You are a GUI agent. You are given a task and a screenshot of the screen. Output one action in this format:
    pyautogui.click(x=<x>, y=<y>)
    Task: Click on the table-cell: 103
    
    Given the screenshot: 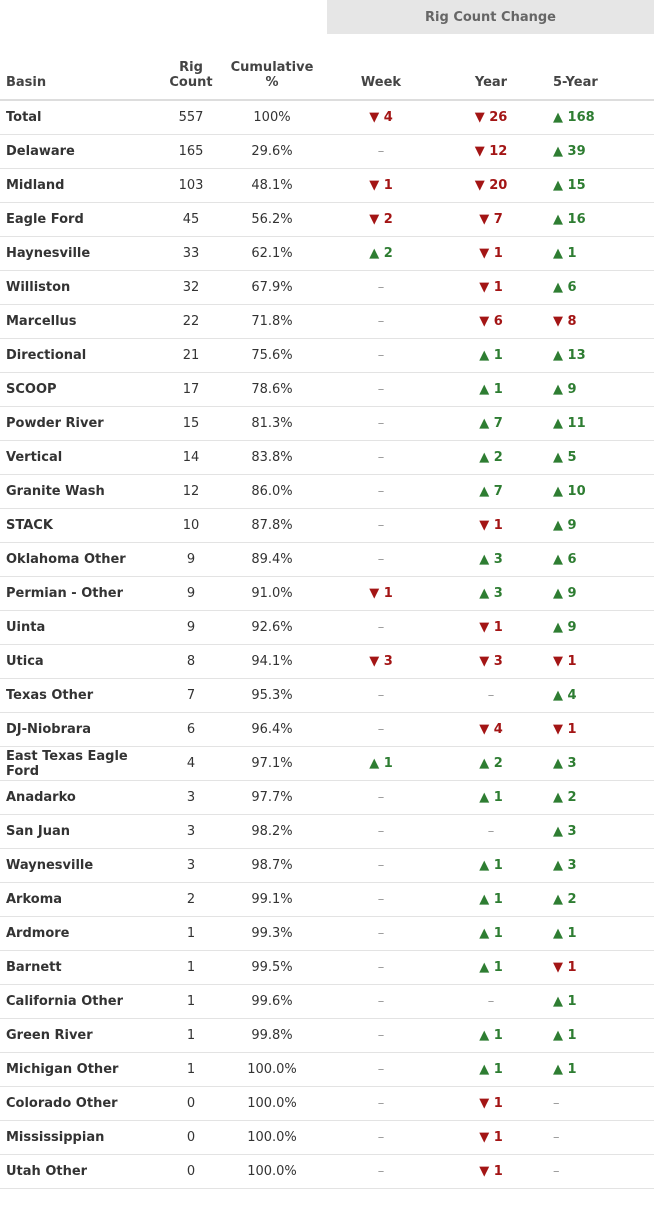 What is the action you would take?
    pyautogui.click(x=191, y=185)
    